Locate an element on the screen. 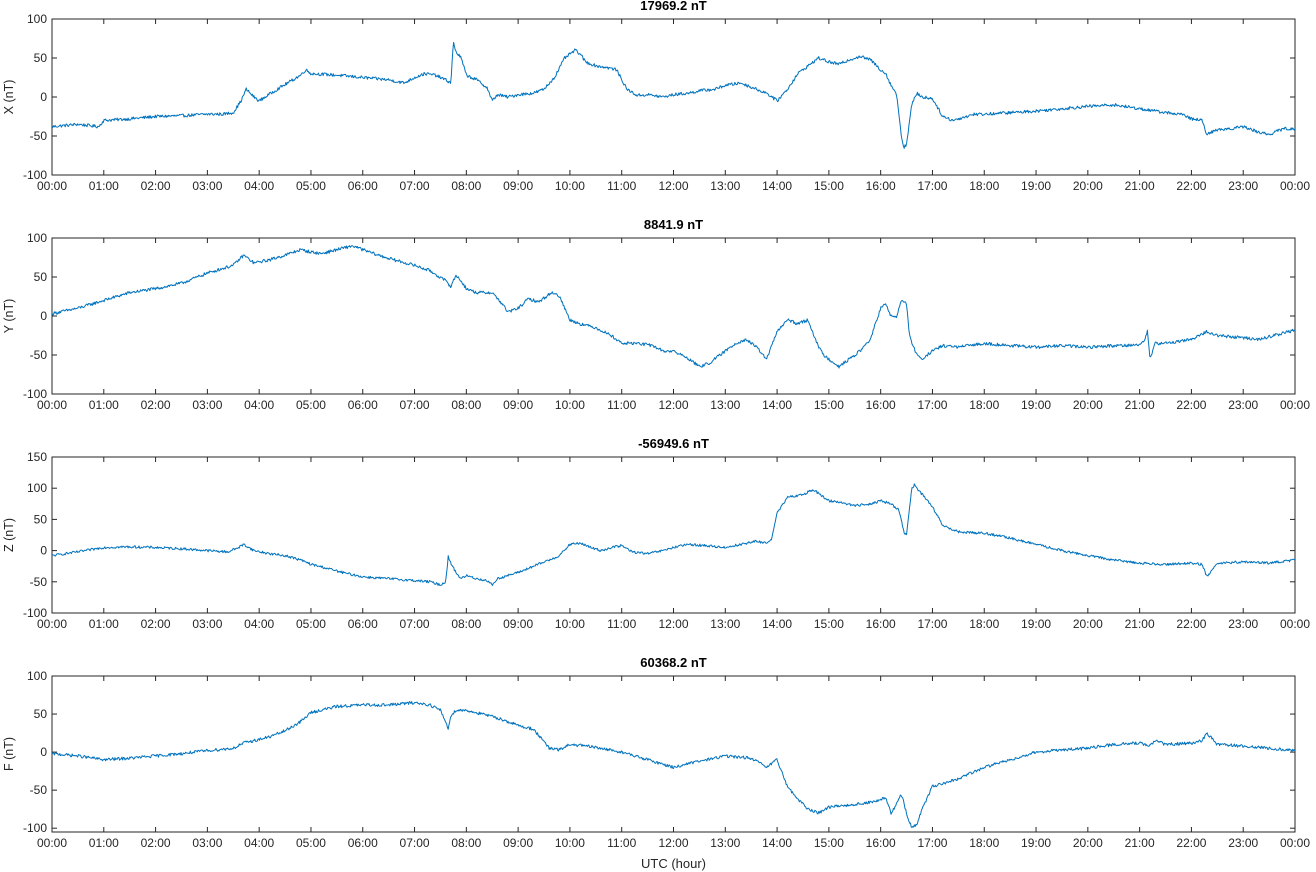  x-tick-label: 15:00 is located at coordinates (829, 186).